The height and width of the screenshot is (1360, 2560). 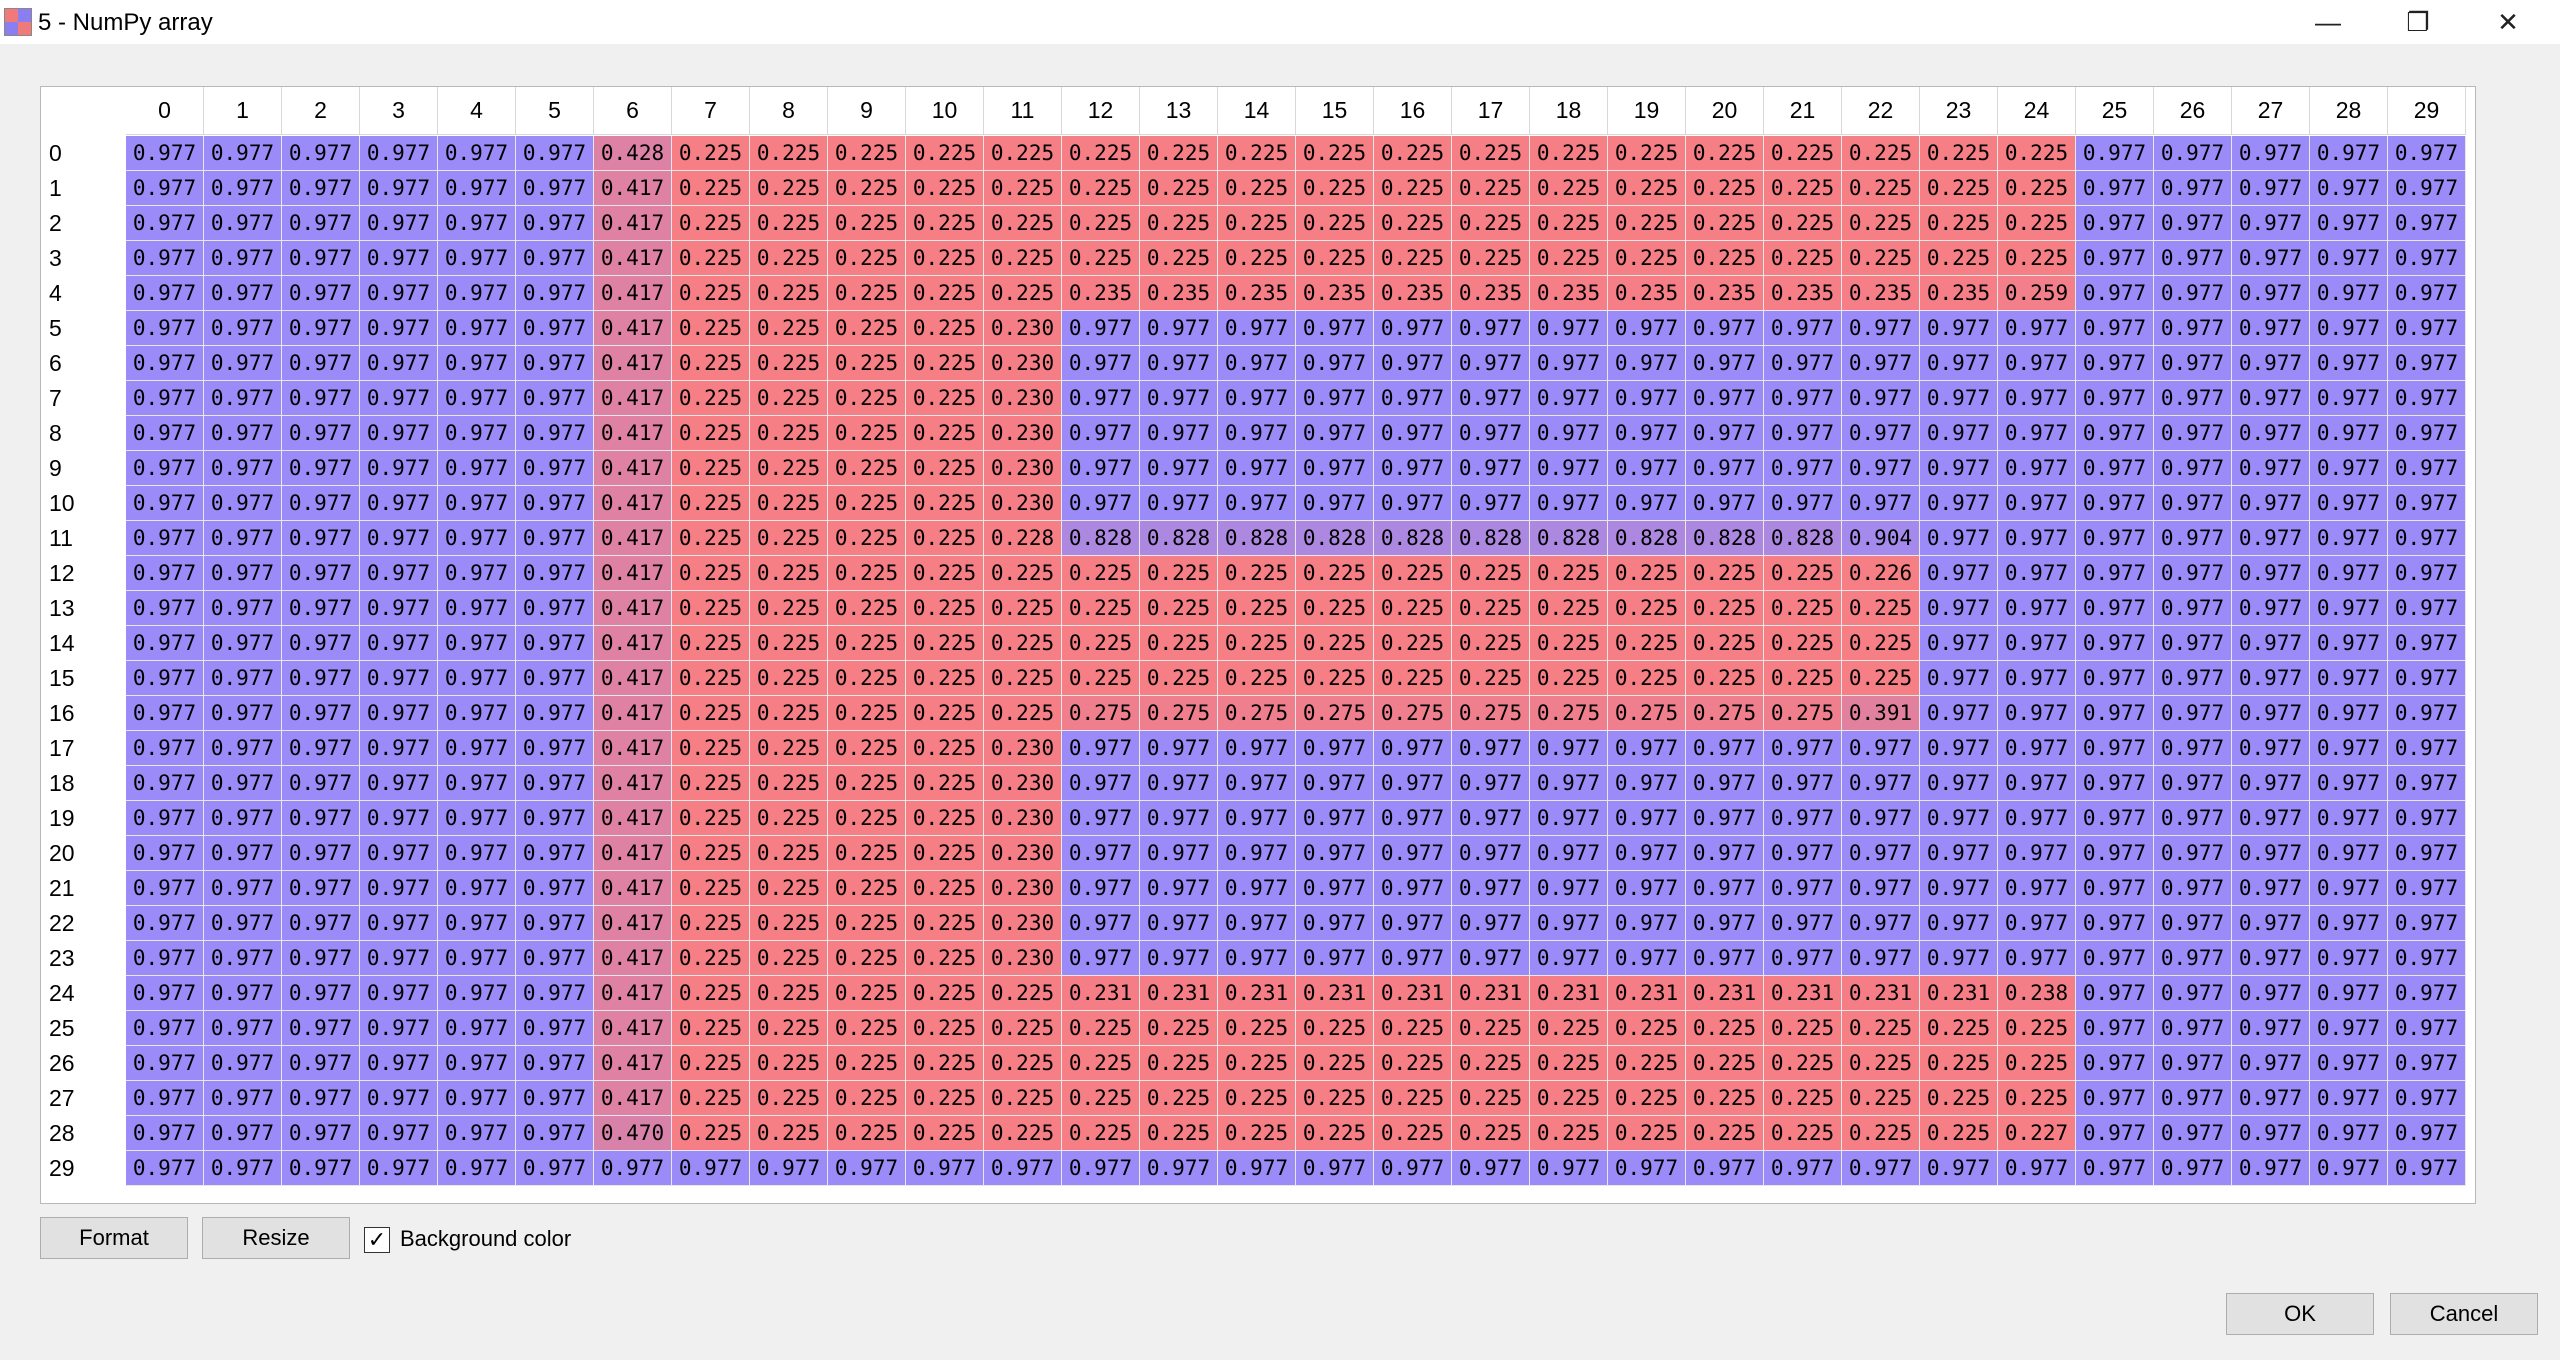 I want to click on array-cell: 0.231, so click(x=1803, y=993).